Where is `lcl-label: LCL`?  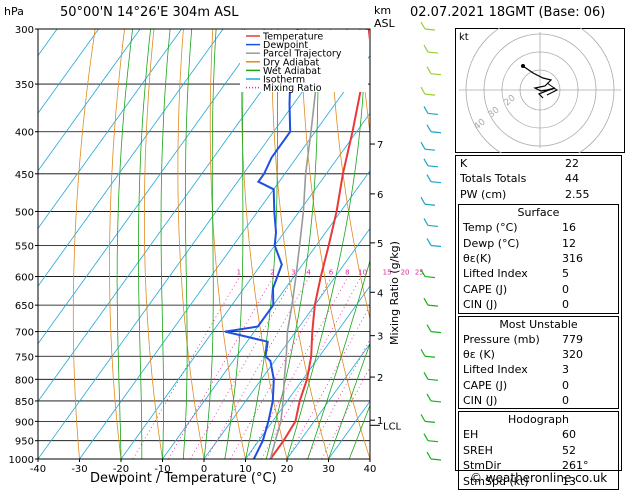 lcl-label: LCL is located at coordinates (392, 426).